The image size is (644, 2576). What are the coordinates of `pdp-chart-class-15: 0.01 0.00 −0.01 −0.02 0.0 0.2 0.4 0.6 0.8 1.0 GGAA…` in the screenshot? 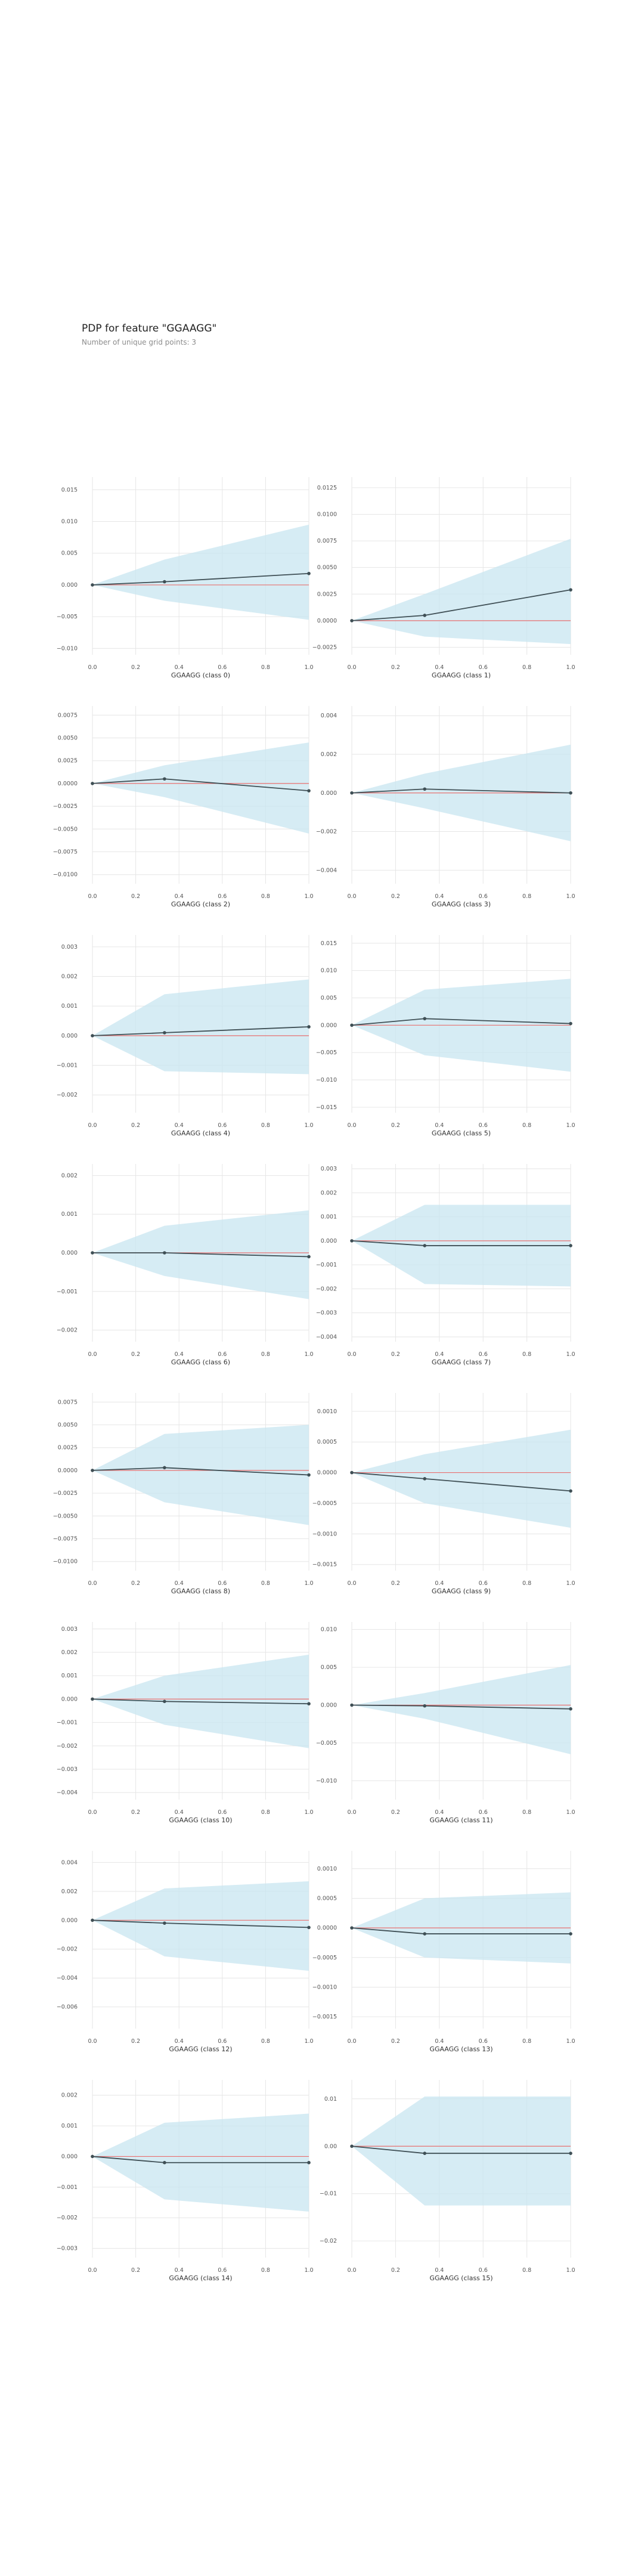 It's located at (447, 2181).